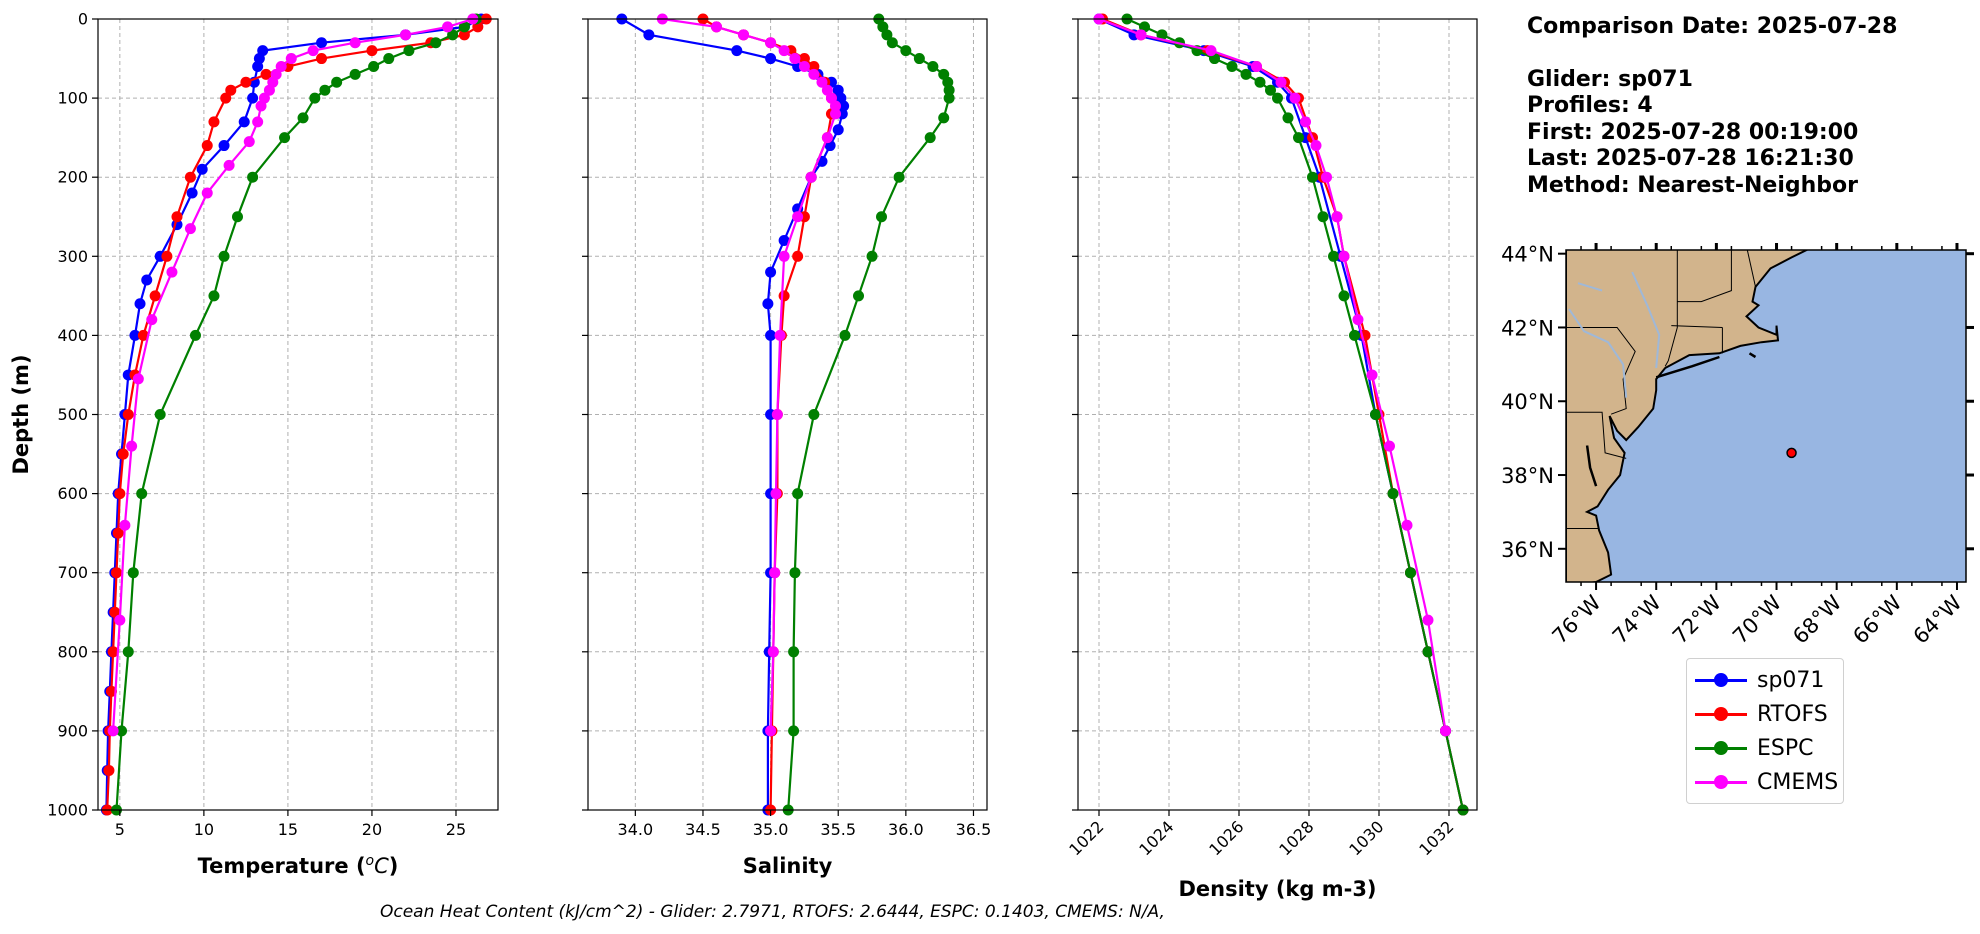 This screenshot has width=1980, height=934. I want to click on lon-label: 72°W, so click(1697, 619).